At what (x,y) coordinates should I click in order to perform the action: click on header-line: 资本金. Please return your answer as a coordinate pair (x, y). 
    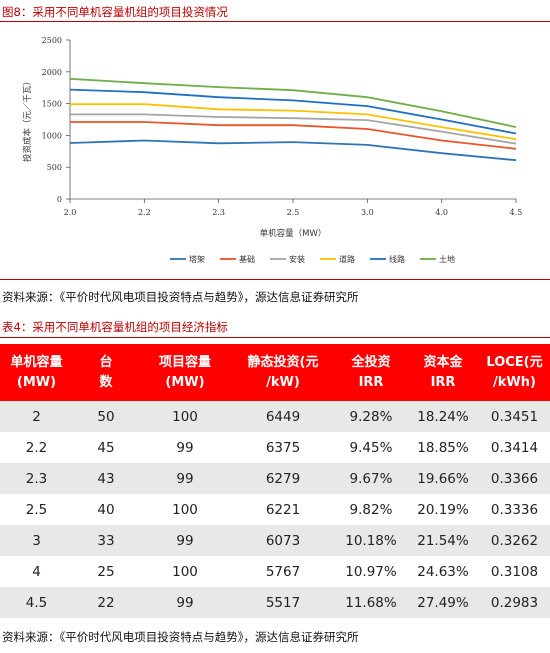
    Looking at the image, I should click on (443, 362).